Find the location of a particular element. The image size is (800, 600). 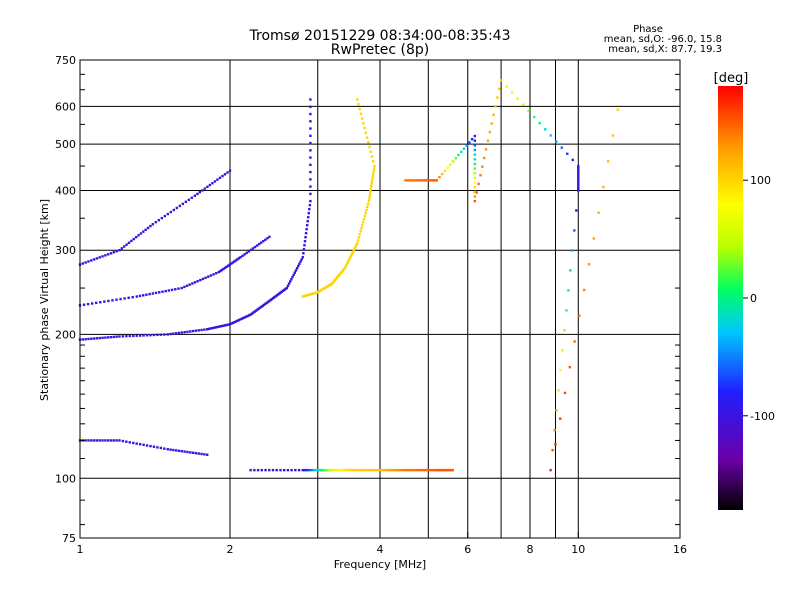

x-axis-label: Frequency [MHz] is located at coordinates (380, 564).